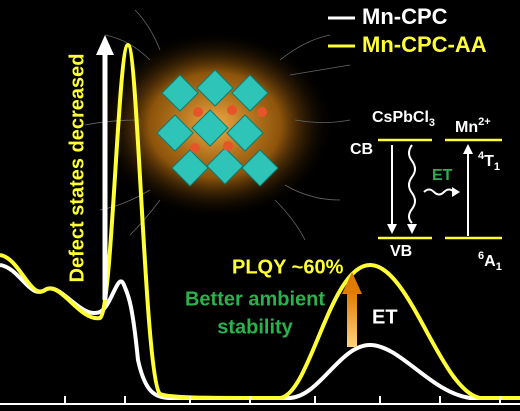 The width and height of the screenshot is (520, 411). What do you see at coordinates (255, 327) in the screenshot?
I see `stability-label: stability` at bounding box center [255, 327].